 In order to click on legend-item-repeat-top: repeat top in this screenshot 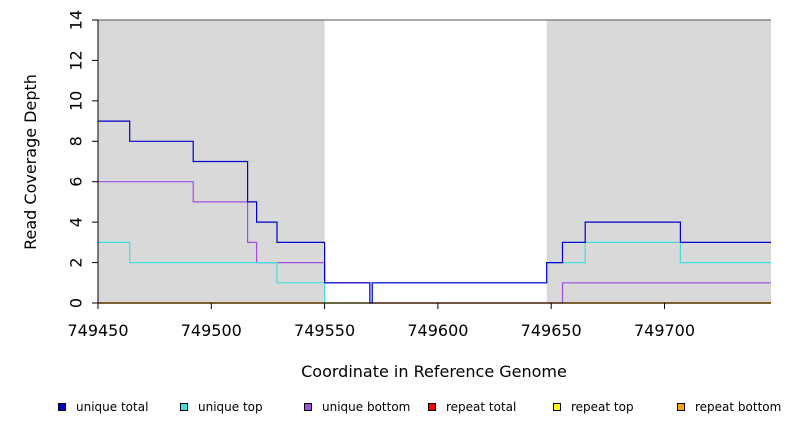, I will do `click(593, 407)`.